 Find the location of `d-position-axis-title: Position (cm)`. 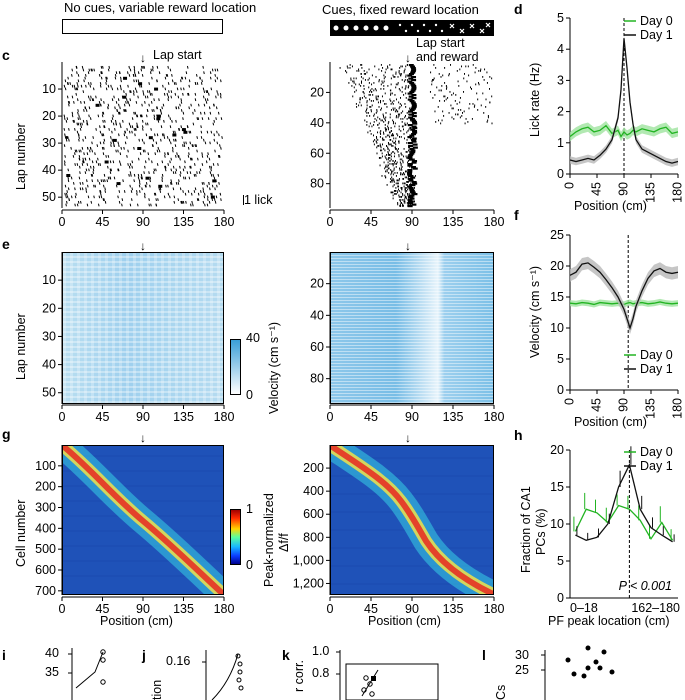

d-position-axis-title: Position (cm) is located at coordinates (610, 206).